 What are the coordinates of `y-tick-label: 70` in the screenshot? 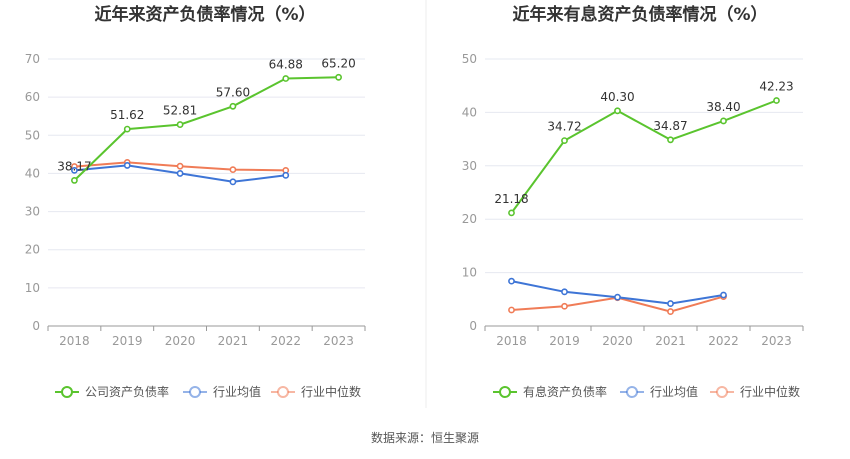 It's located at (32, 59).